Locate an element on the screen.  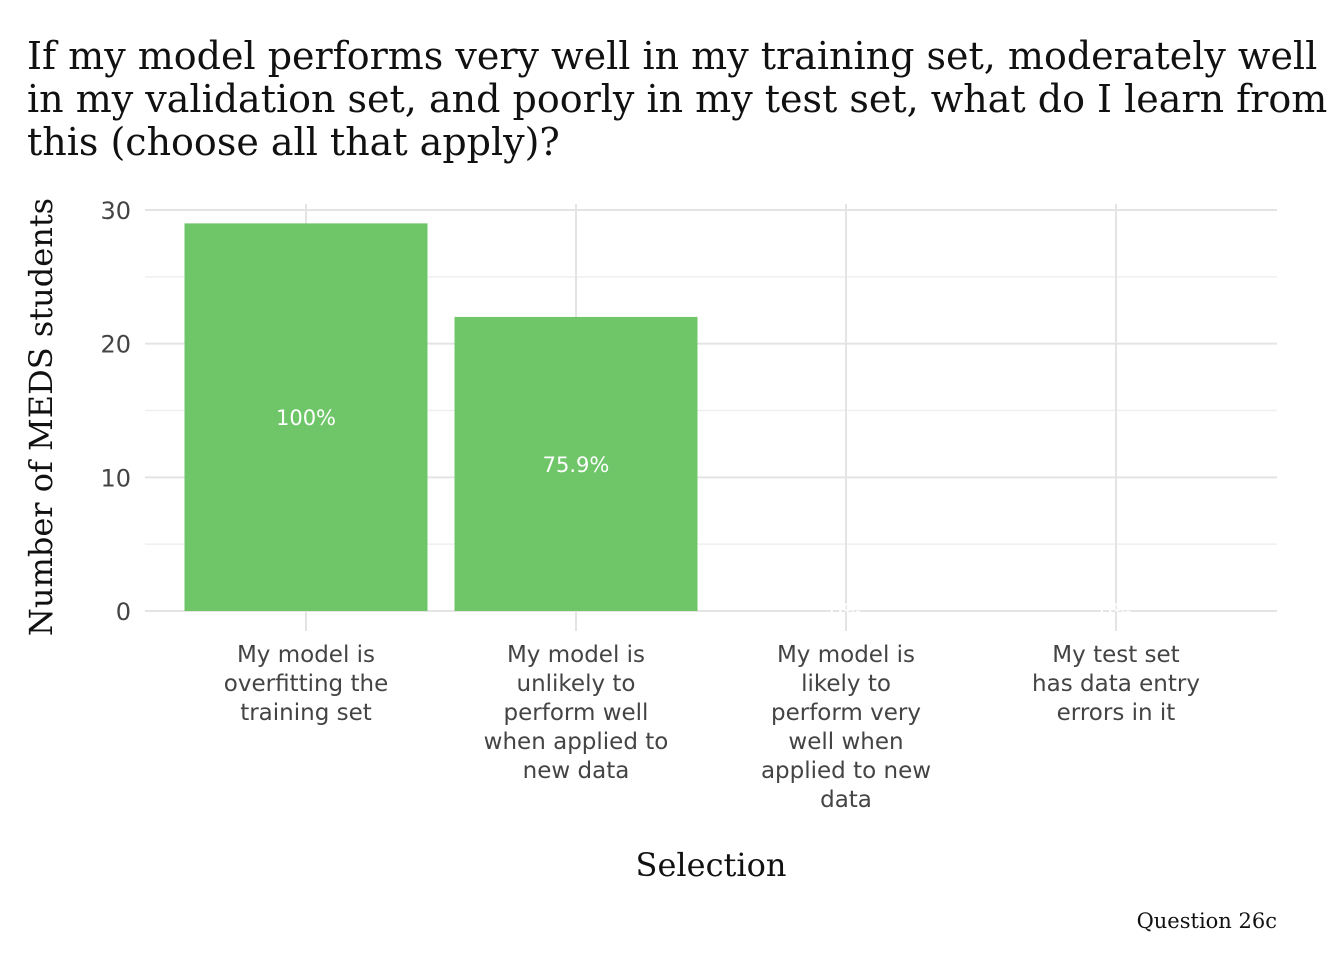
bar-value-label: 75.9% is located at coordinates (576, 465).